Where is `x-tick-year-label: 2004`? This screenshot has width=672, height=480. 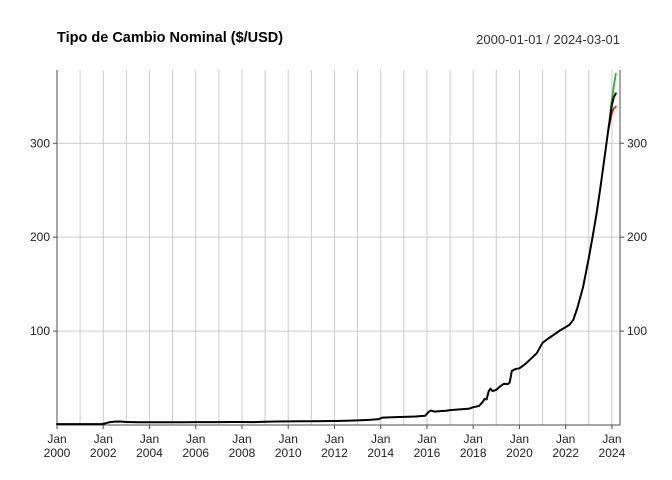
x-tick-year-label: 2004 is located at coordinates (149, 453).